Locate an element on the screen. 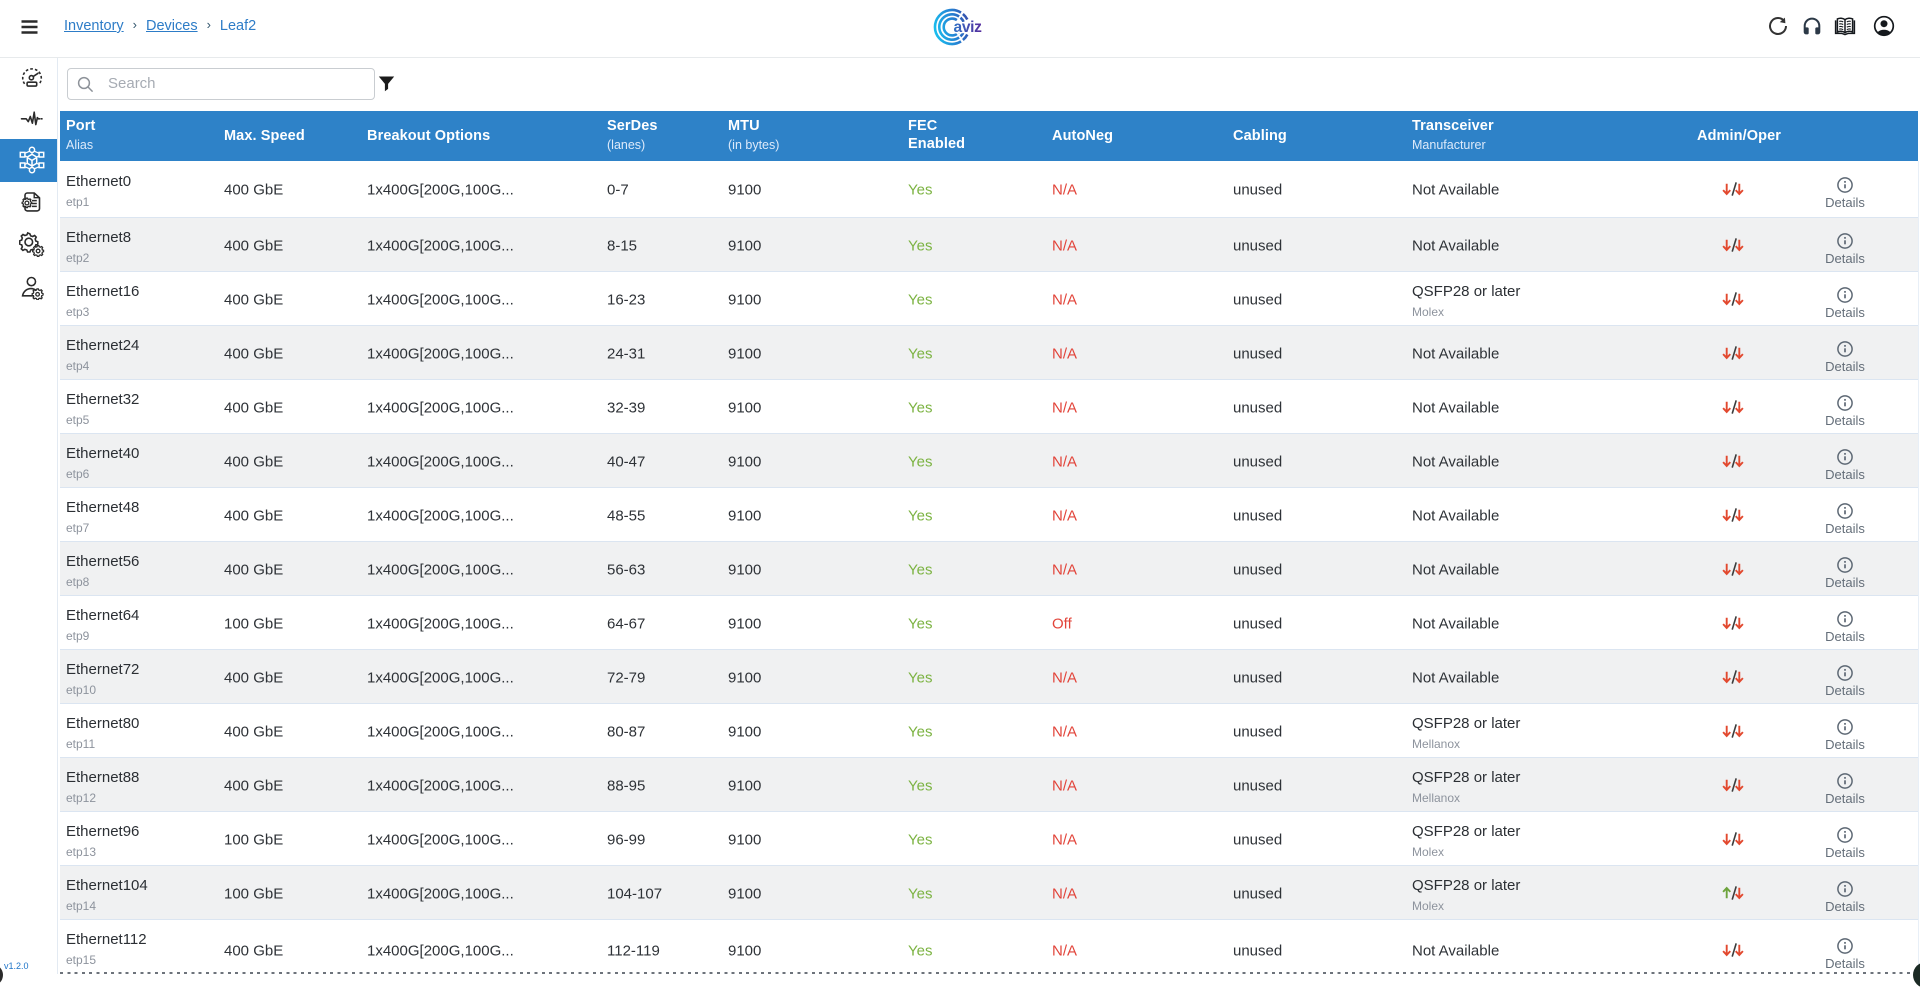 This screenshot has width=1920, height=988. svg-text: aviz is located at coordinates (968, 27).